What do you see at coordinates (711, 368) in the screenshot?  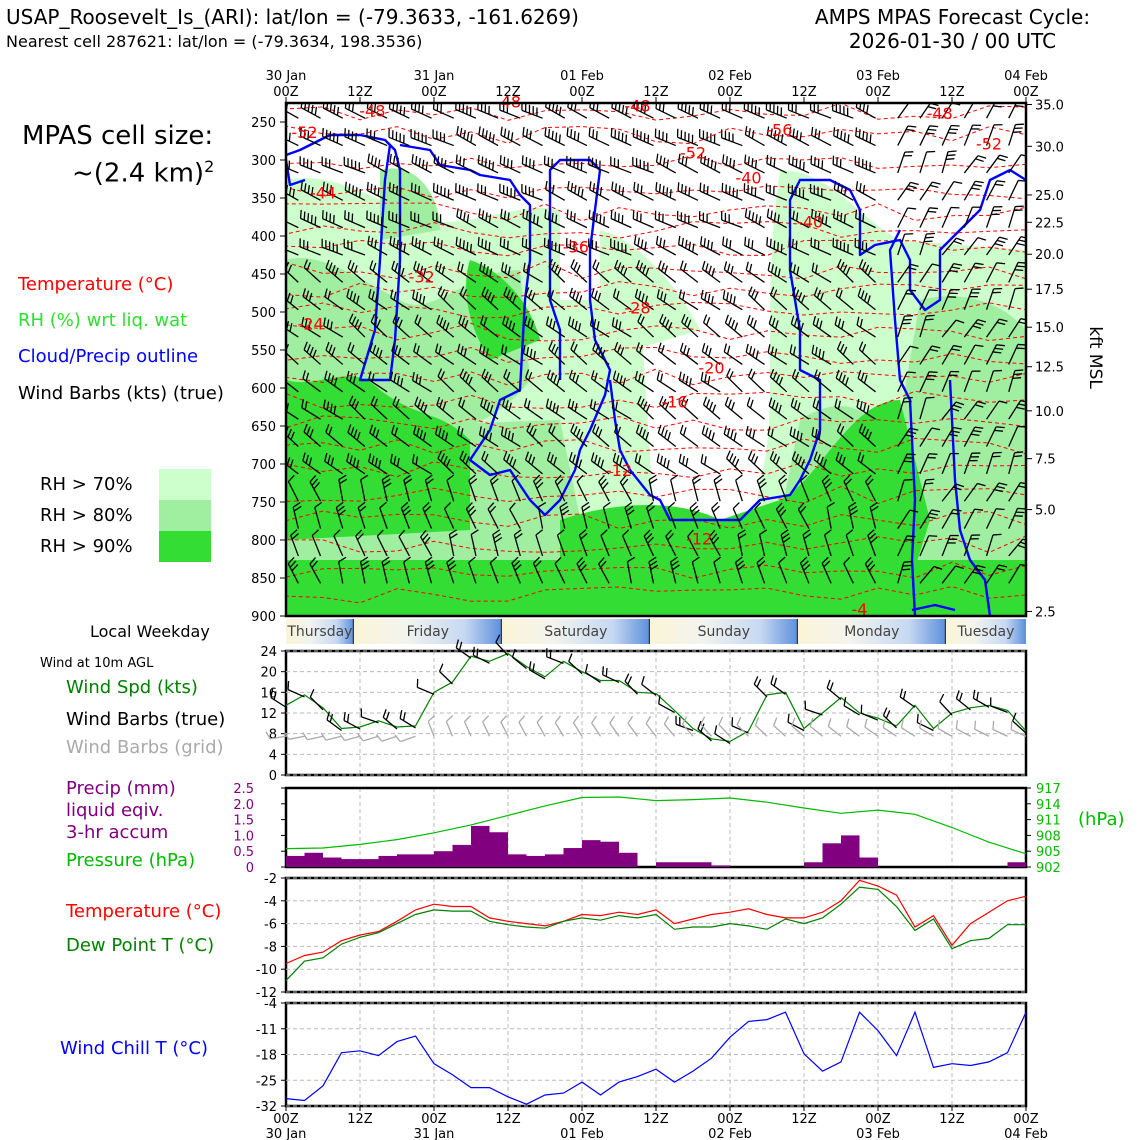 I see `temperature-contour-label: -20` at bounding box center [711, 368].